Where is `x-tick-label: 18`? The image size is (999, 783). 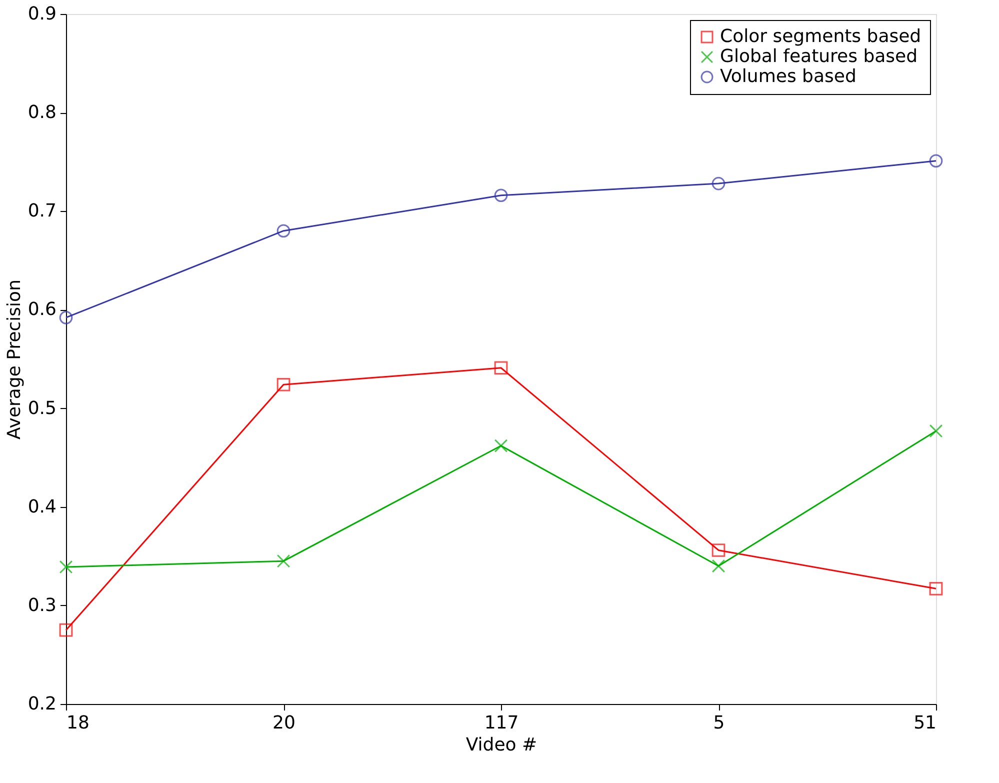 x-tick-label: 18 is located at coordinates (78, 723).